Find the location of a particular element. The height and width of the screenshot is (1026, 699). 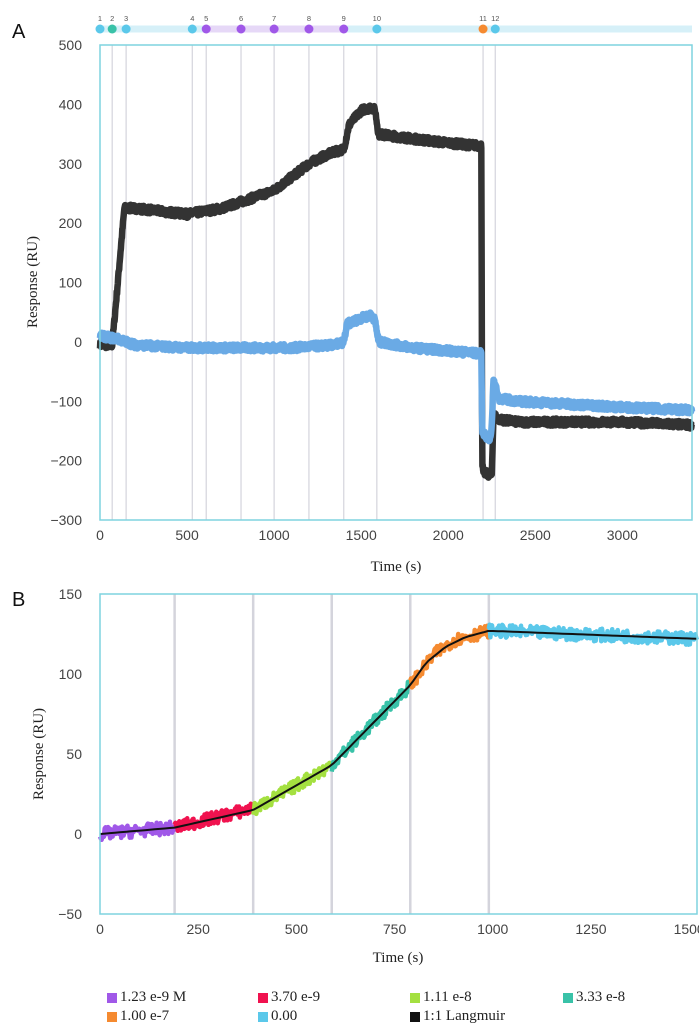

3-70-e-9-series-line is located at coordinates (214, 817).